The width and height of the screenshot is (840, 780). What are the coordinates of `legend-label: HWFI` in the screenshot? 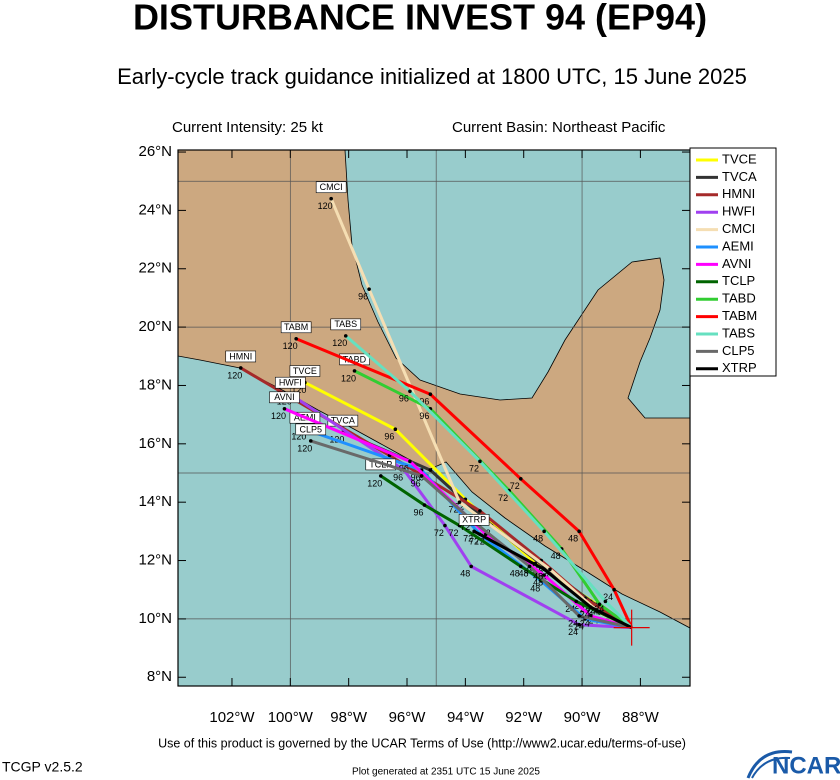 It's located at (738, 211).